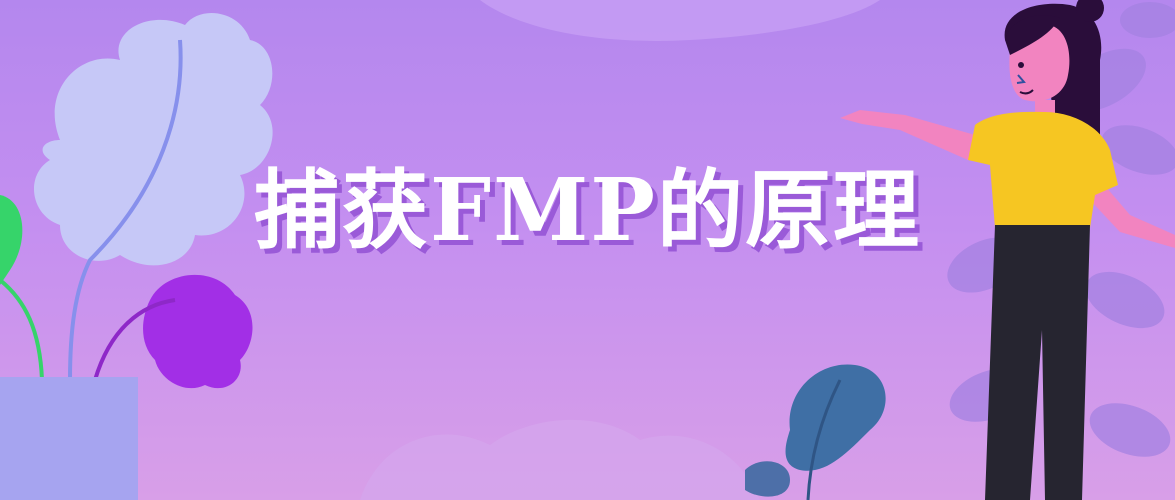 The height and width of the screenshot is (500, 1175). What do you see at coordinates (815, 432) in the screenshot?
I see `blue-leaf-icon` at bounding box center [815, 432].